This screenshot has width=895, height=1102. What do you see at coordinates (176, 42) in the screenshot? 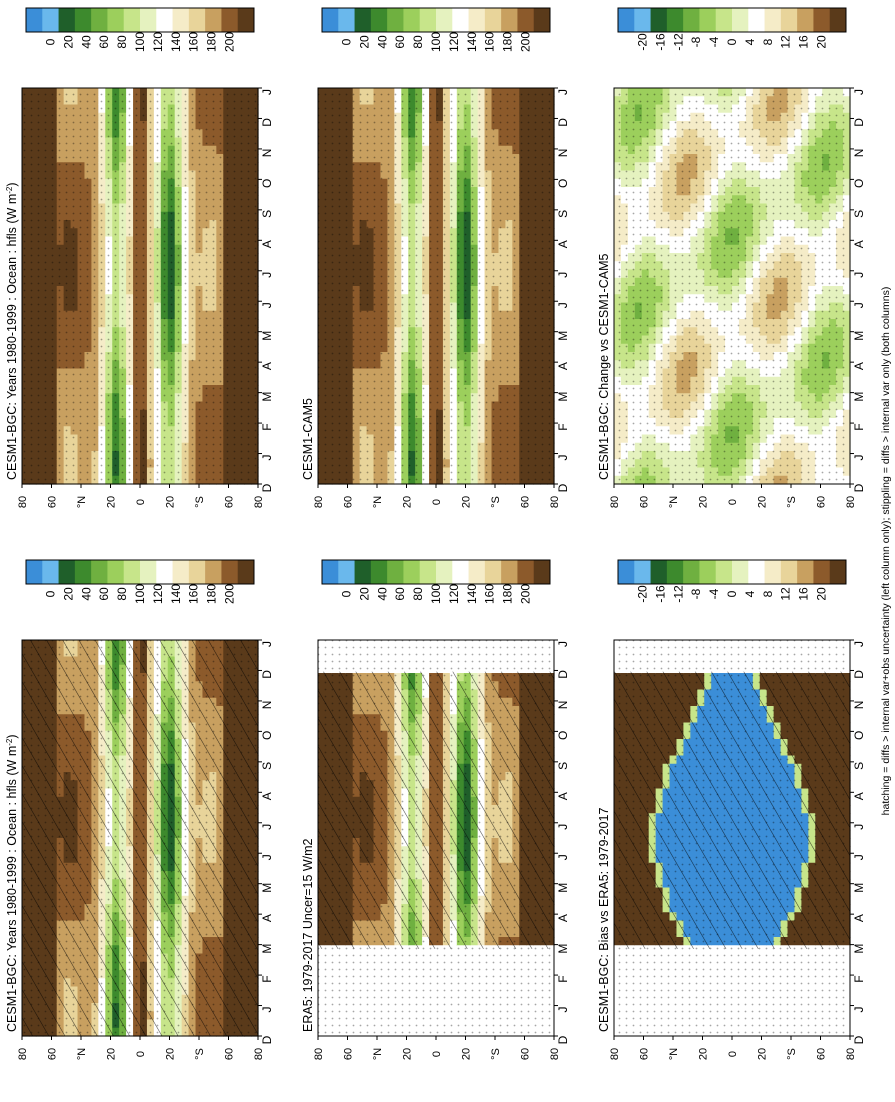
I see `colorbar-tick-label: 140` at bounding box center [176, 42].